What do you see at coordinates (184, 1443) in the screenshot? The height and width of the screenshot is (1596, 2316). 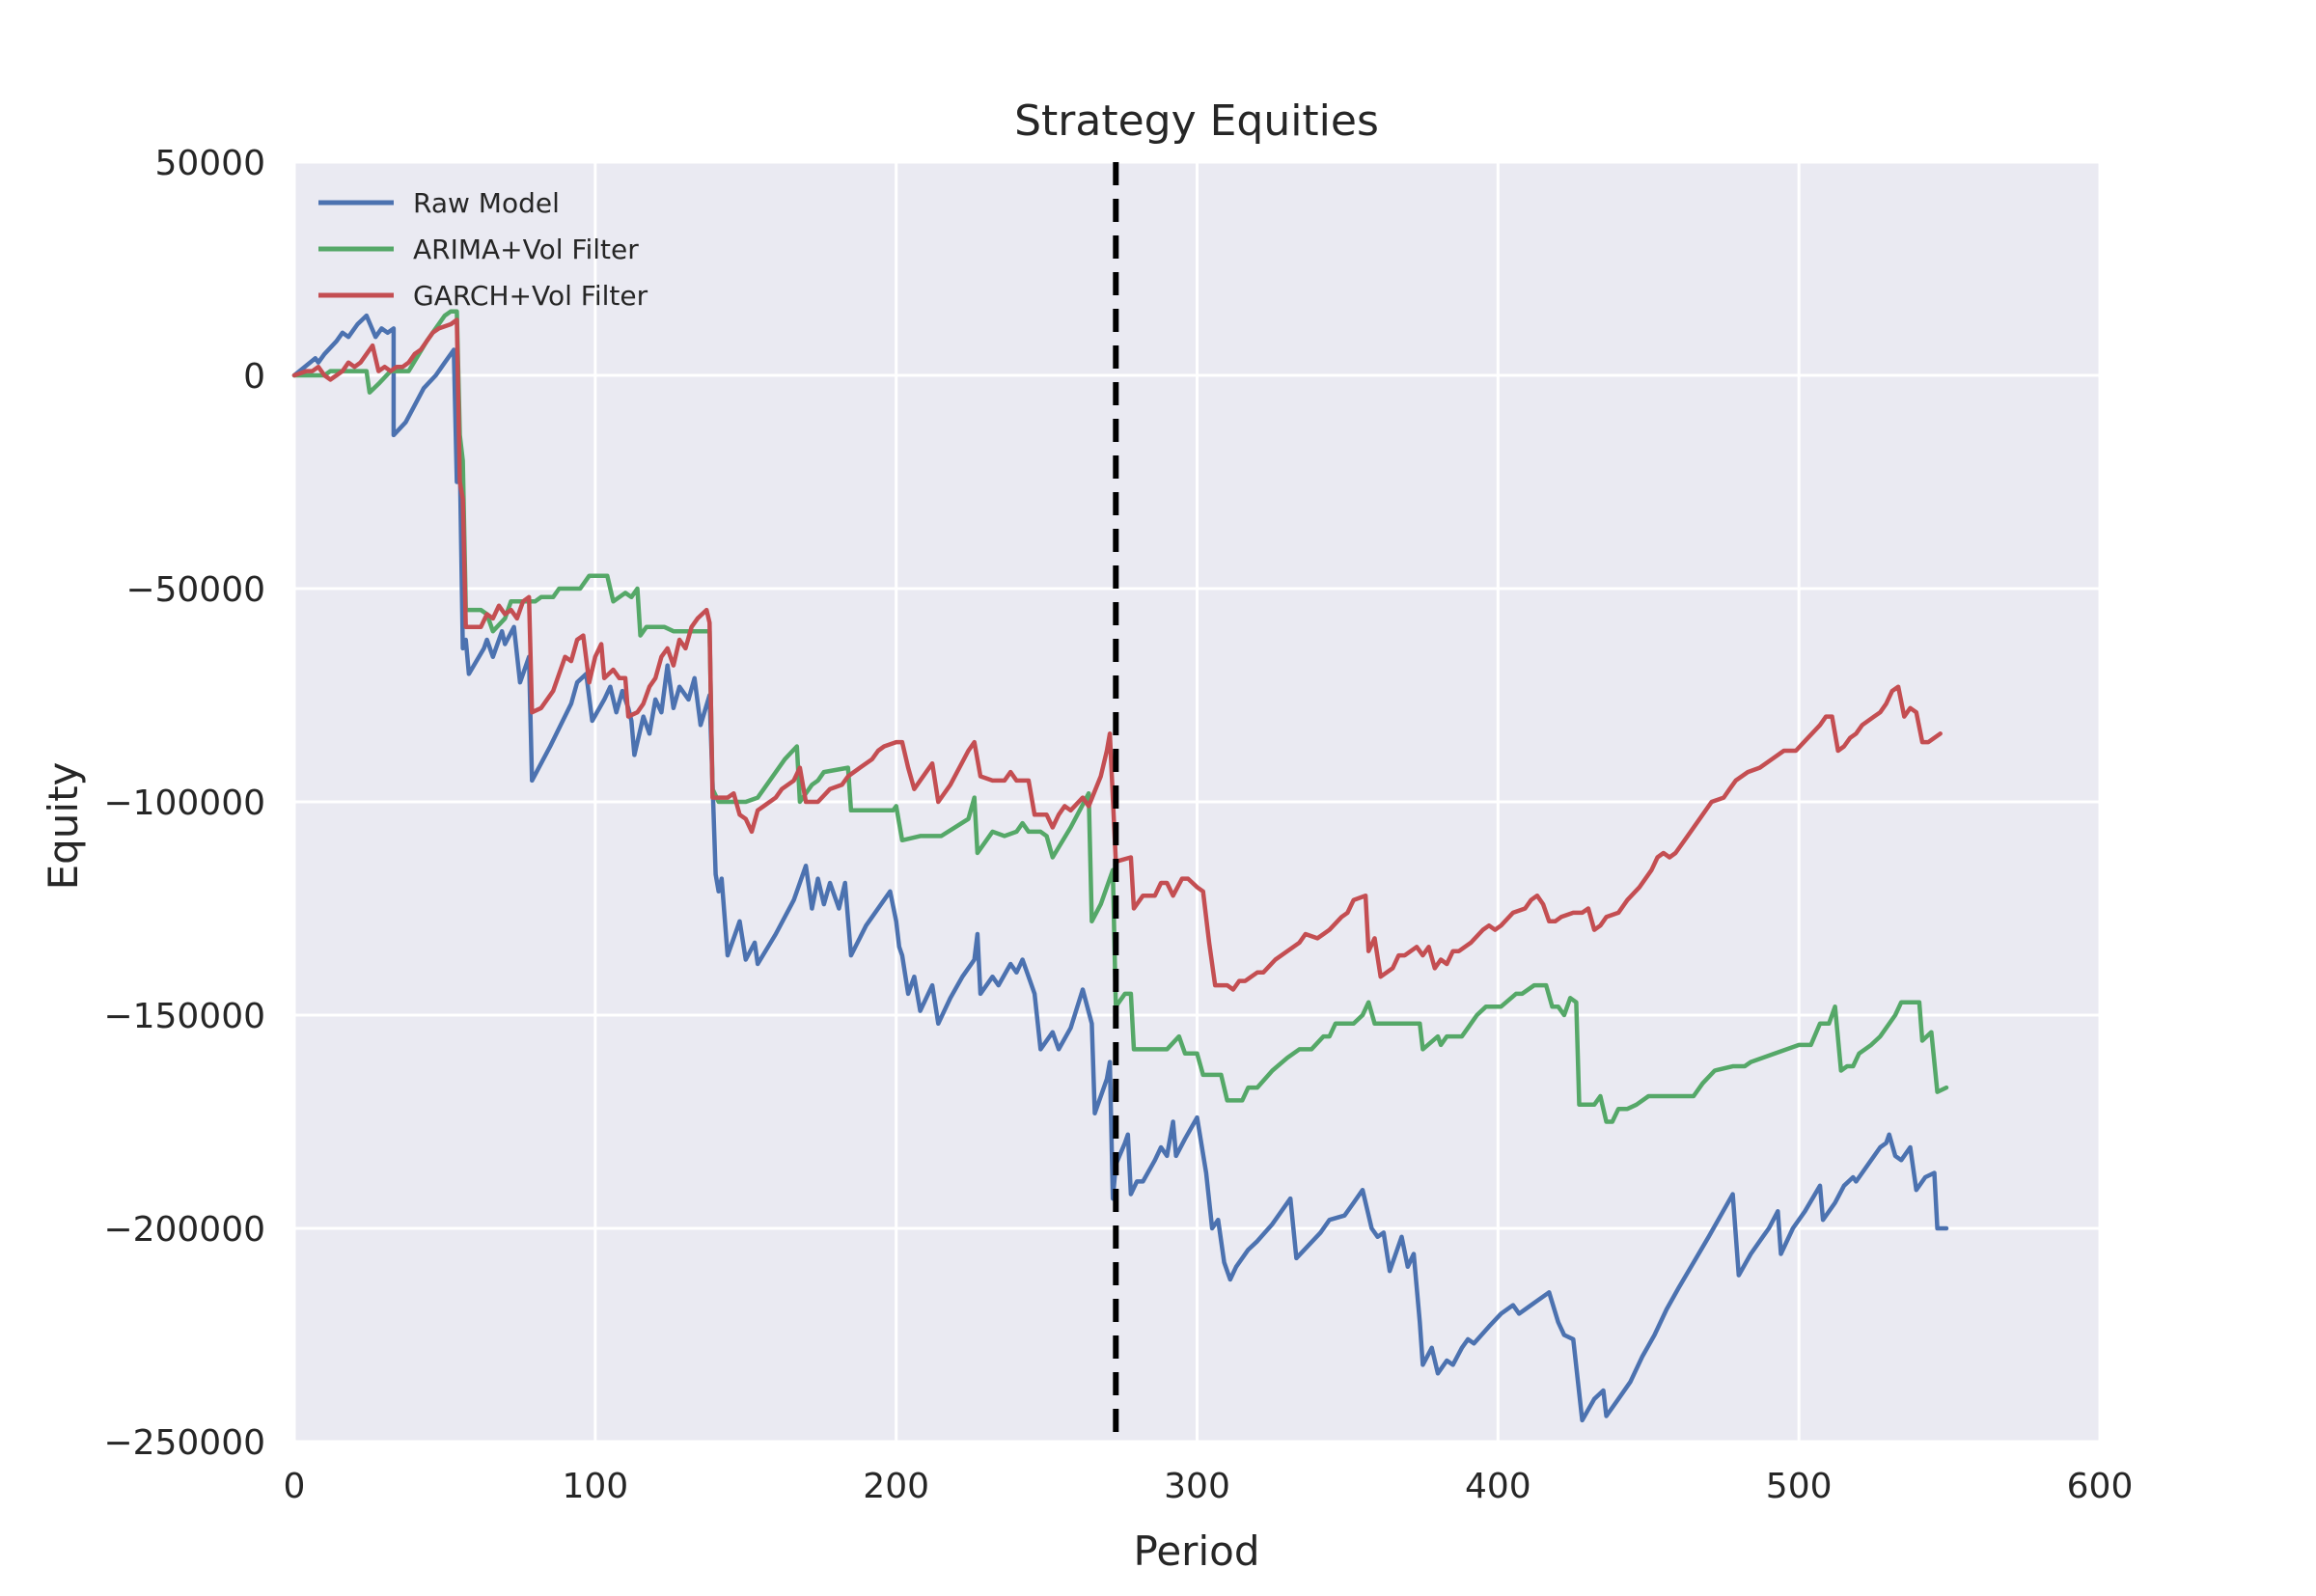 I see `y-tick-label: −250000` at bounding box center [184, 1443].